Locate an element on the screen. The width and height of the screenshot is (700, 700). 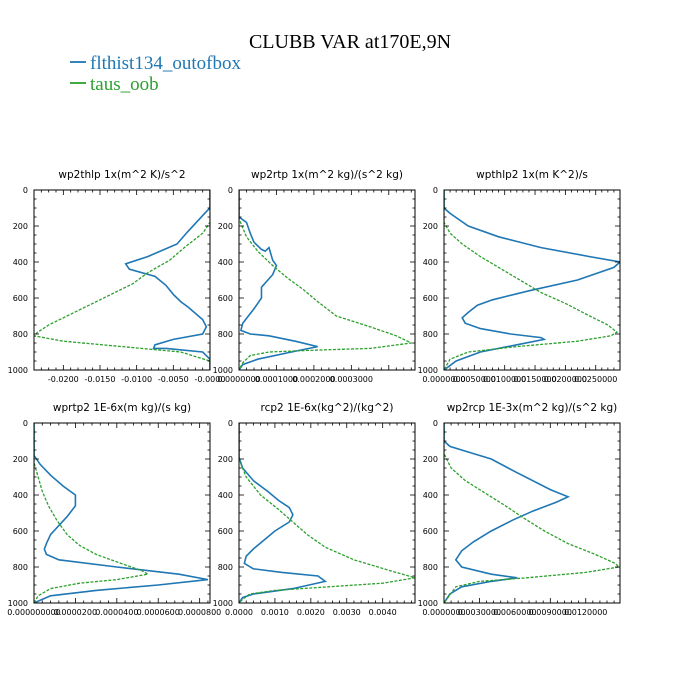
x-tick-label: 0.0001000 is located at coordinates (276, 379).